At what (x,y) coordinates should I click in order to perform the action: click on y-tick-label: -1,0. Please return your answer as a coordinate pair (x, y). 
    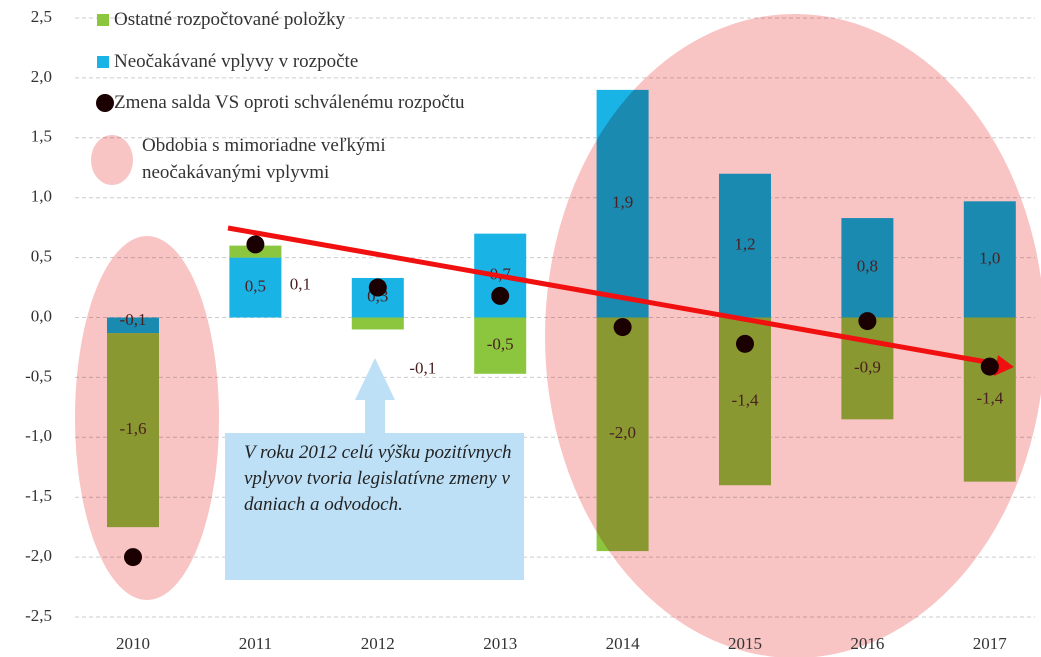
    Looking at the image, I should click on (38, 435).